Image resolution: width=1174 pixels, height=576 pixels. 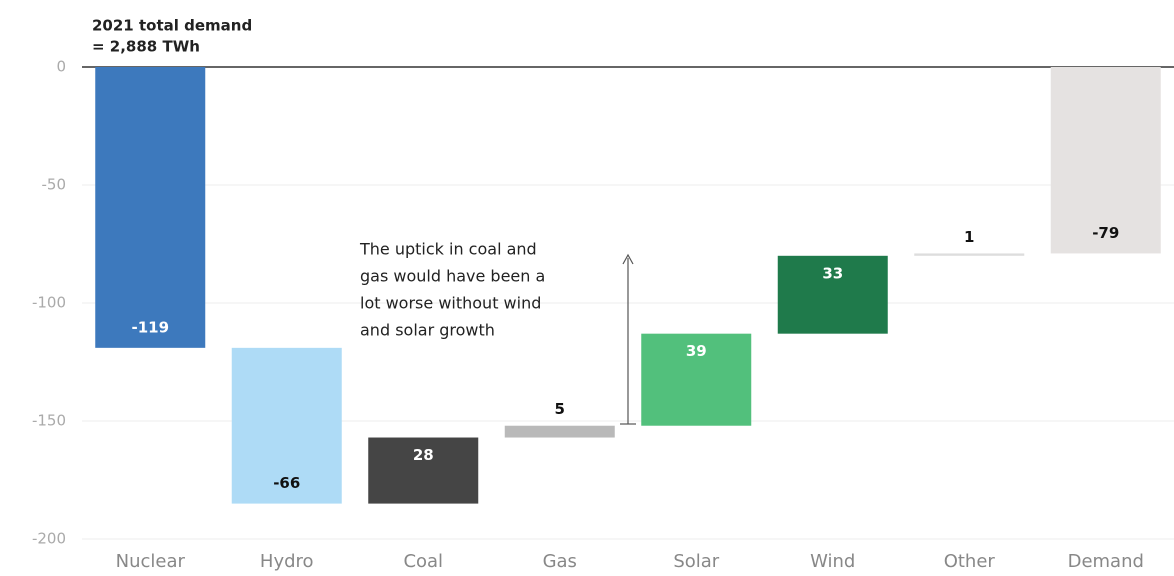 I want to click on value-label: 39, so click(x=696, y=351).